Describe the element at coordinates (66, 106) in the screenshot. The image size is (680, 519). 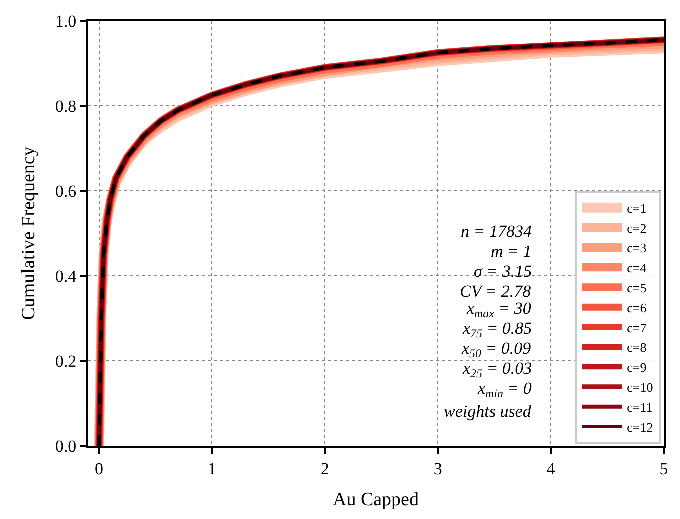
I see `y-tick-label: 0.8` at that location.